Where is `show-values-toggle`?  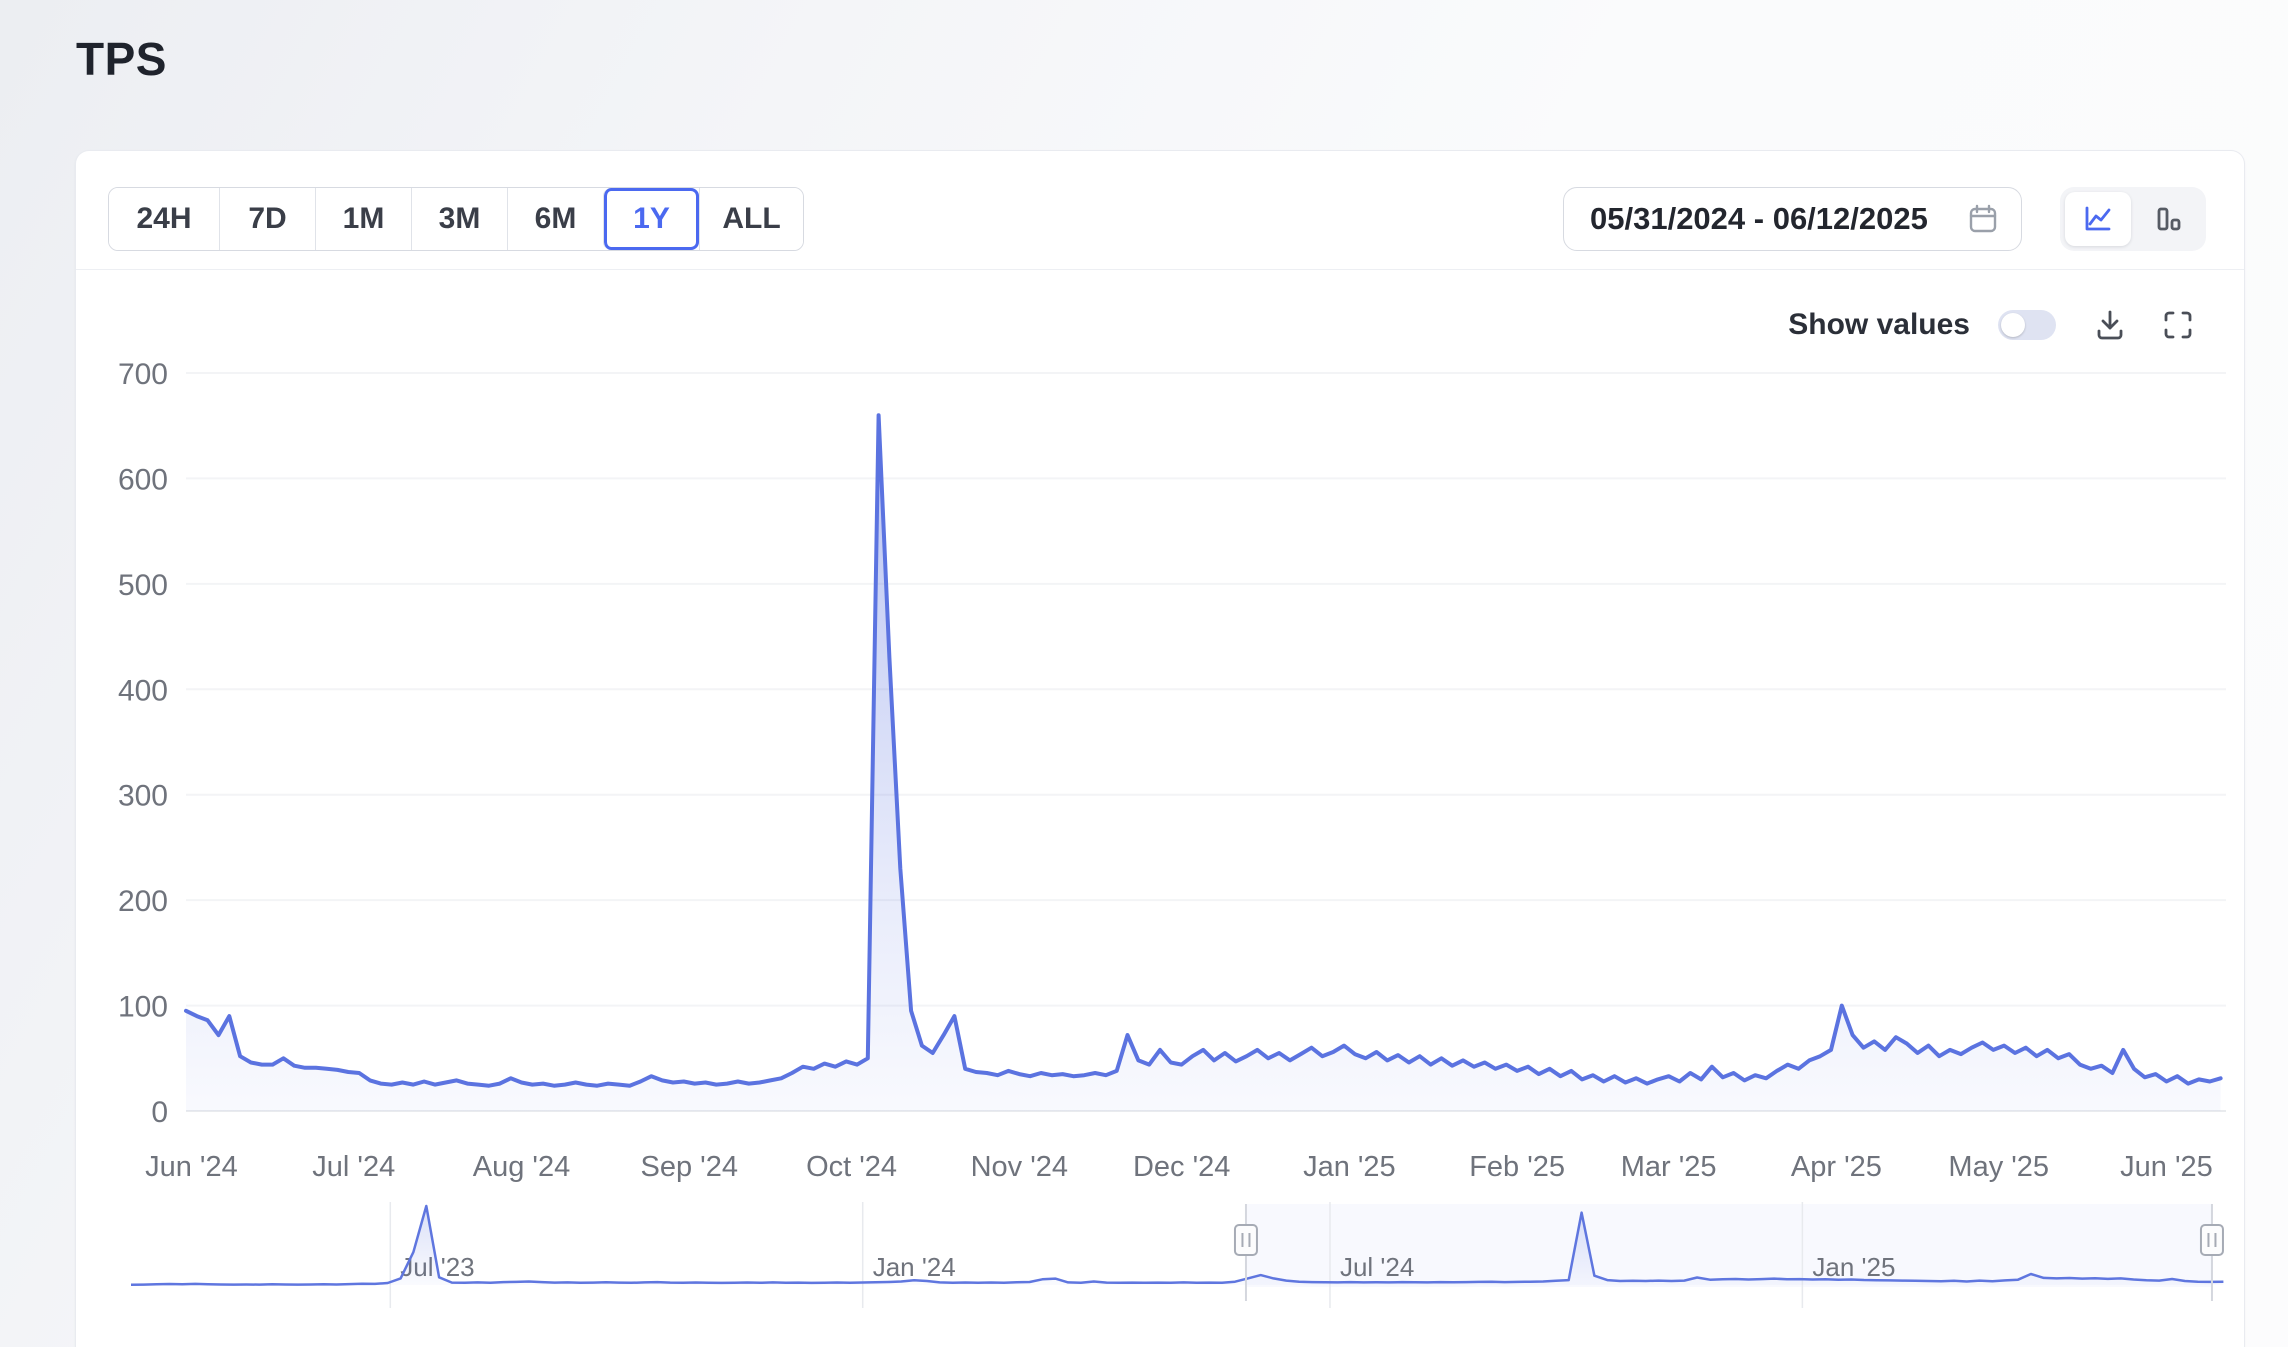 show-values-toggle is located at coordinates (2027, 325).